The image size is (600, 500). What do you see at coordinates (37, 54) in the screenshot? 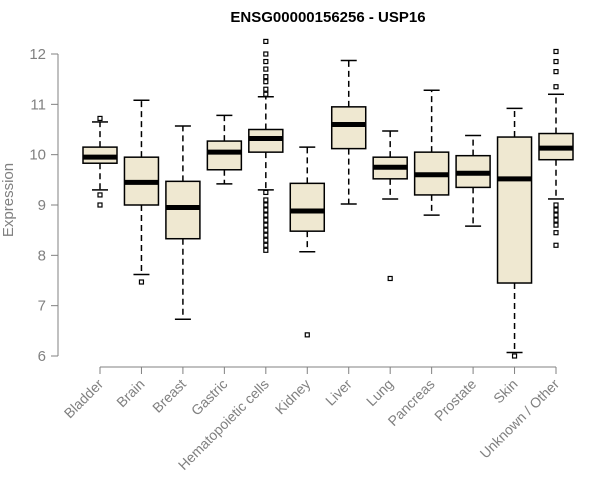
I see `y-tick-label: 12` at bounding box center [37, 54].